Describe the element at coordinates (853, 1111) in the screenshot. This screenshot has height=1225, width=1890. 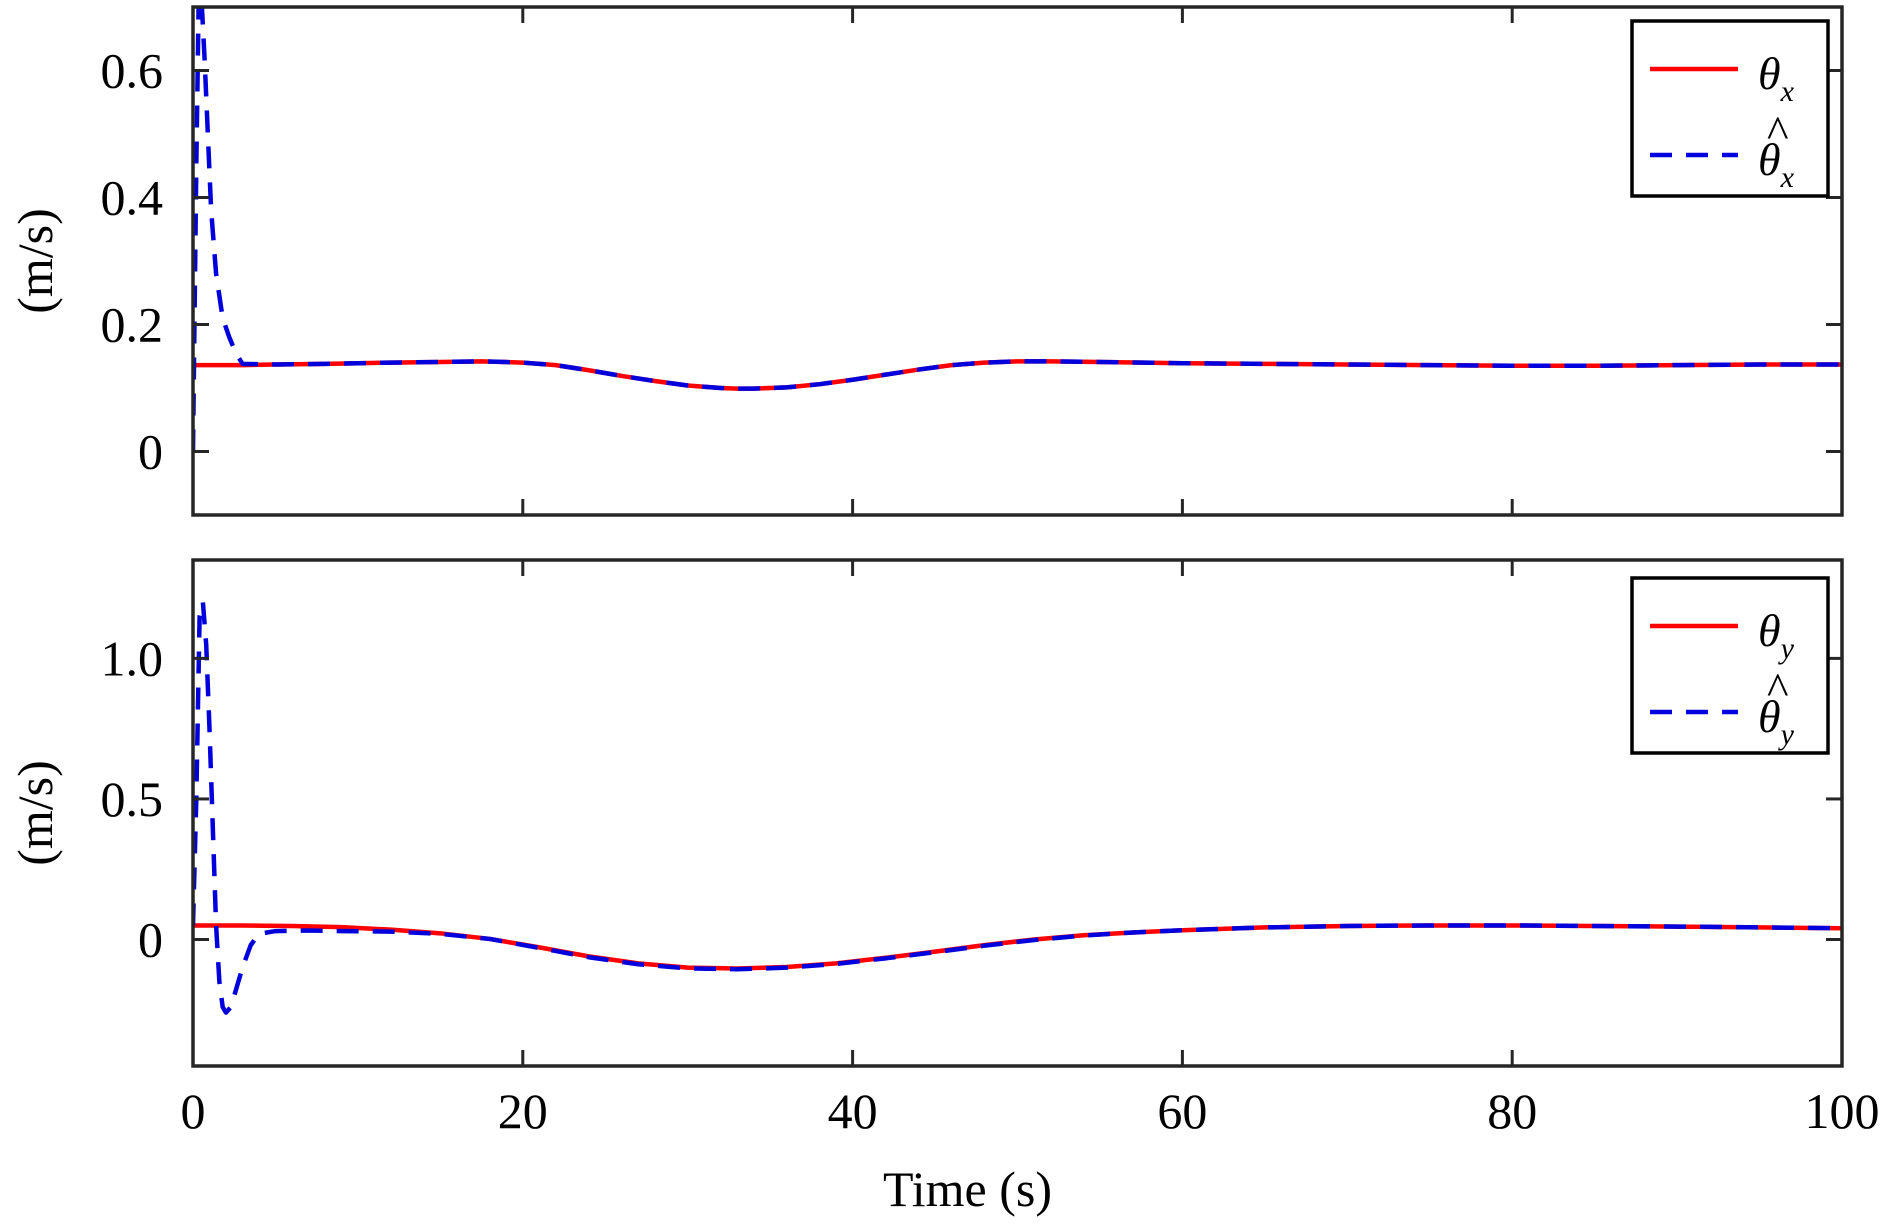
I see `panel-2-x-tick-label: 40` at that location.